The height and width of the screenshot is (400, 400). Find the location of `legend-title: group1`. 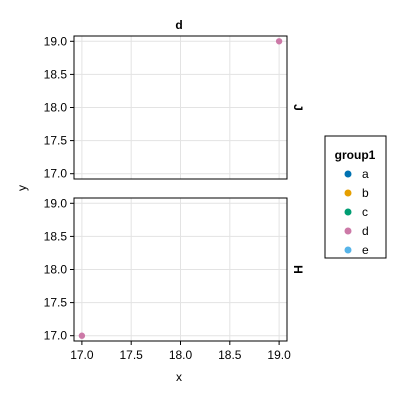

legend-title: group1 is located at coordinates (355, 155).